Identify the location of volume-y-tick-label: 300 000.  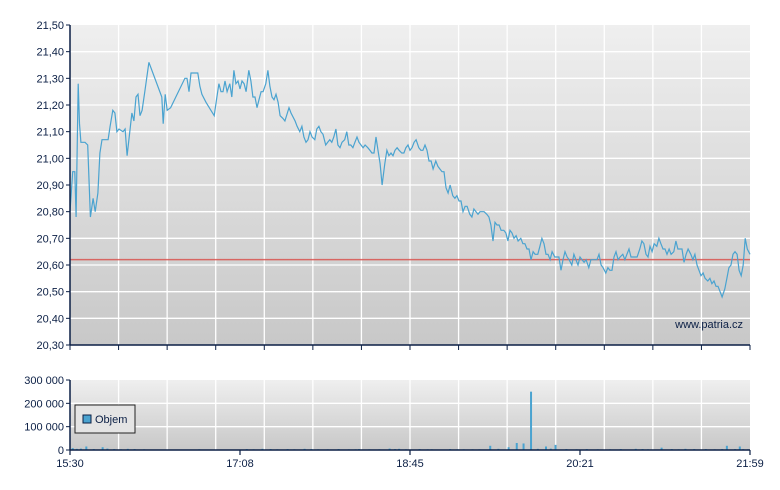
(44, 381).